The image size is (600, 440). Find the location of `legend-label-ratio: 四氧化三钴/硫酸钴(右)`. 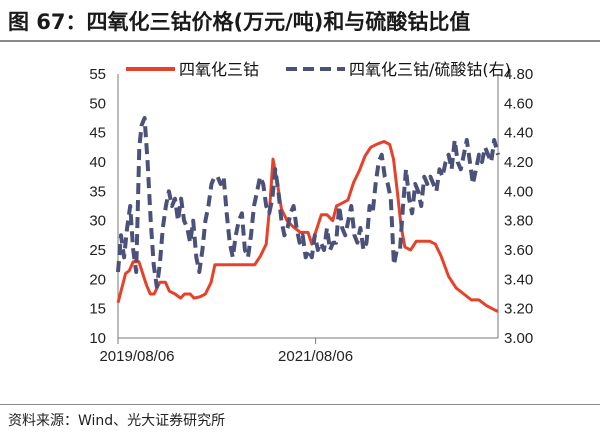

legend-label-ratio: 四氧化三钴/硫酸钴(右) is located at coordinates (430, 69).